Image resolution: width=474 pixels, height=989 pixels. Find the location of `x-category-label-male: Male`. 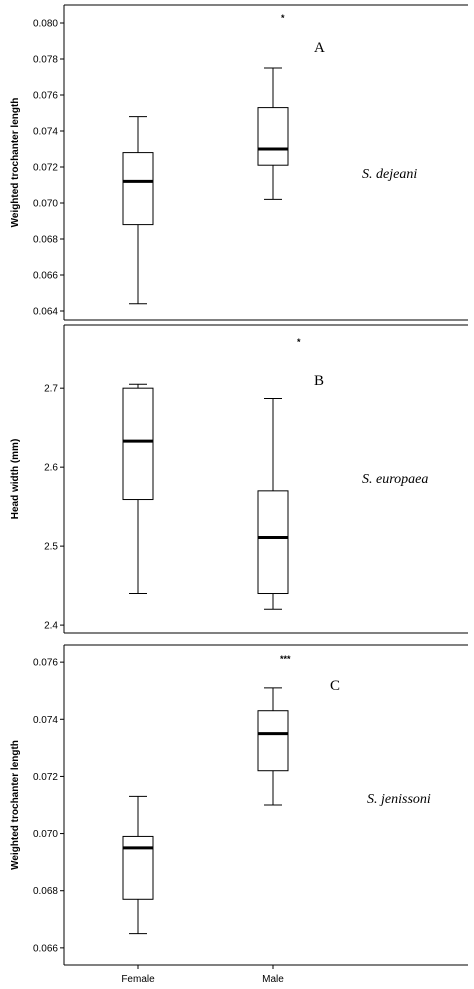

x-category-label-male: Male is located at coordinates (273, 979).